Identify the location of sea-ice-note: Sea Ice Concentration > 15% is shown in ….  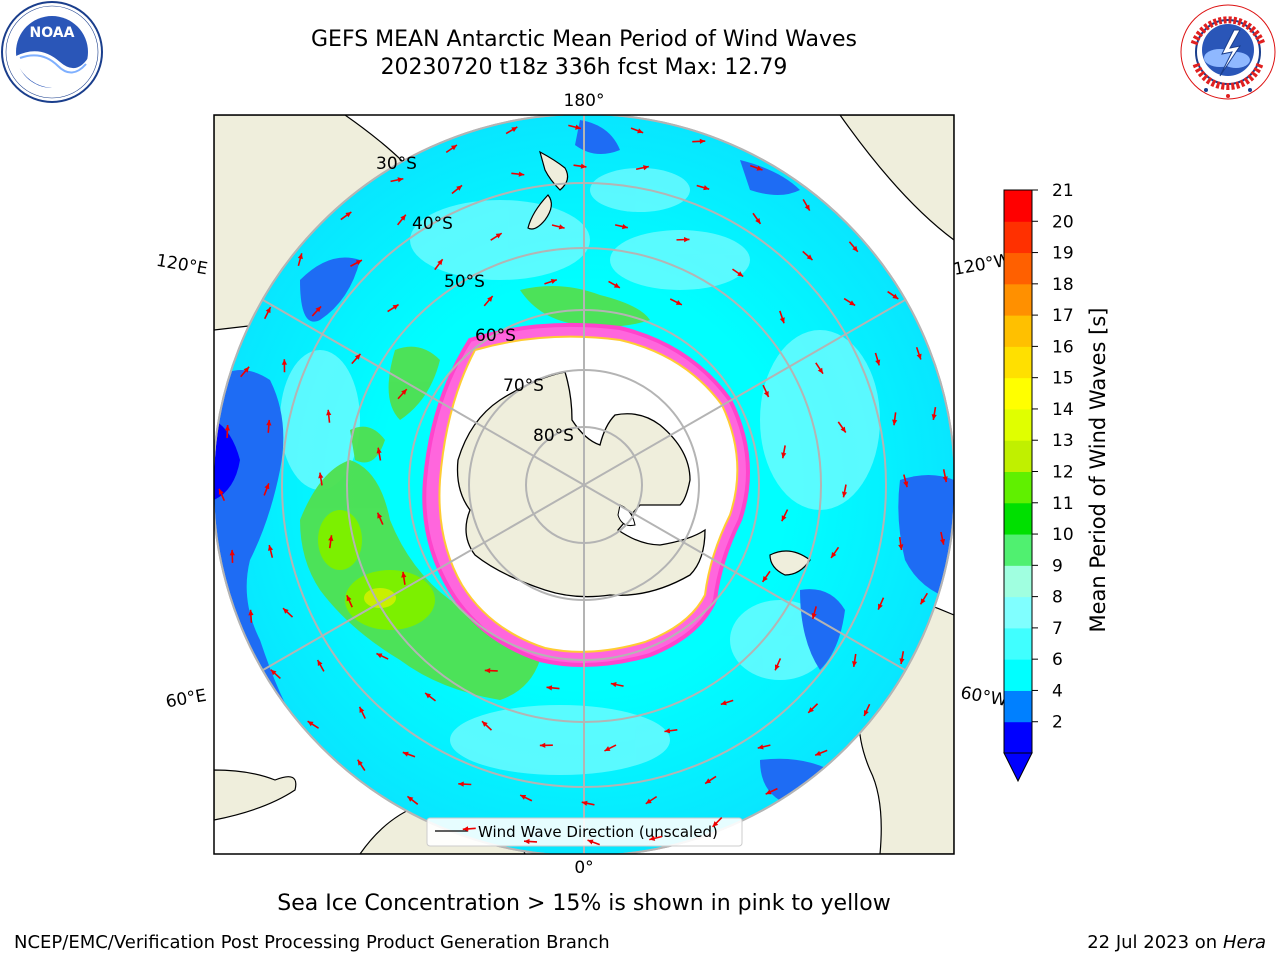
(584, 903).